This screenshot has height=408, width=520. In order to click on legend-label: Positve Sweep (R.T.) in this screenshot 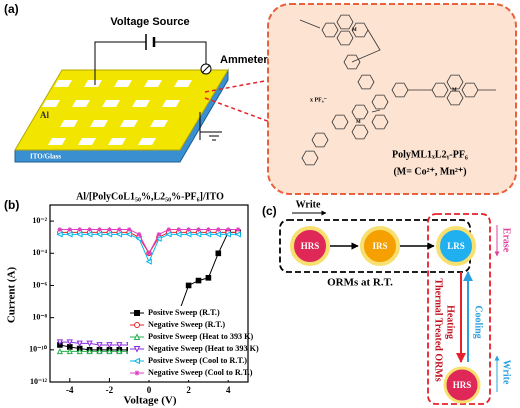, I will do `click(184, 312)`.